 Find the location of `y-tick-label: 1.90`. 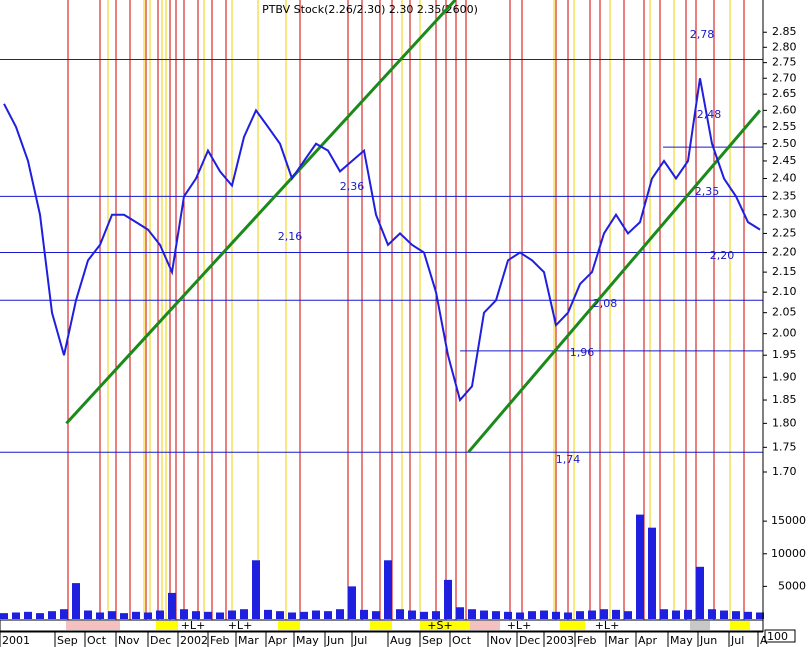

y-tick-label: 1.90 is located at coordinates (784, 376).